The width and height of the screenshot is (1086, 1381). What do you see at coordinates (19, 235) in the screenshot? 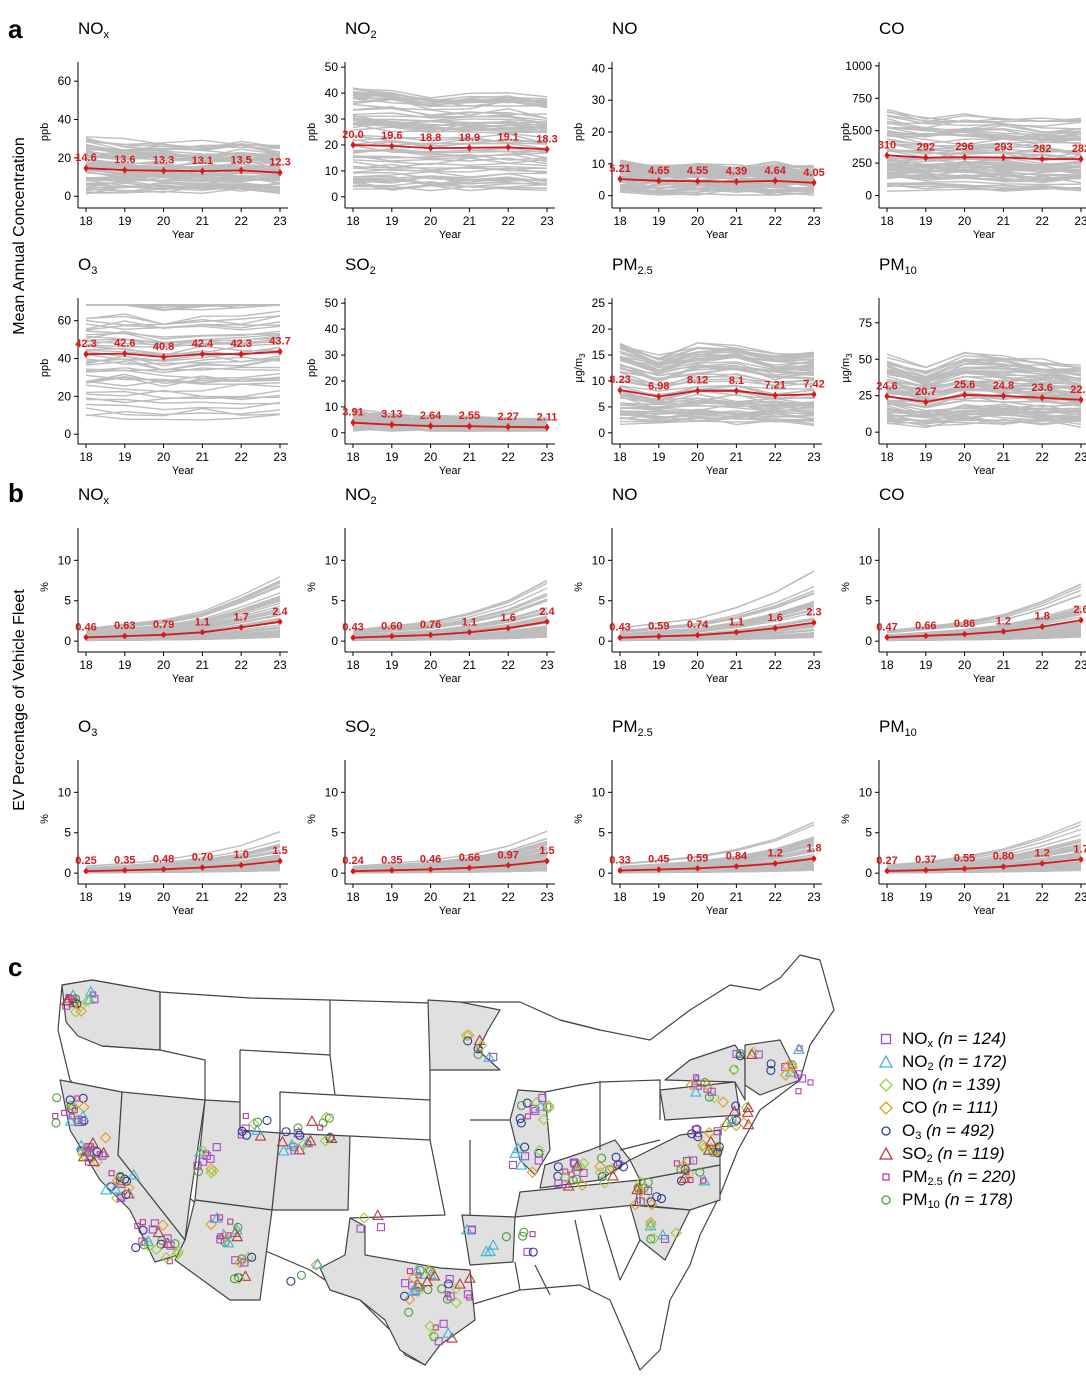
I see `y-axis-title-a: Mean Annual Concentration` at bounding box center [19, 235].